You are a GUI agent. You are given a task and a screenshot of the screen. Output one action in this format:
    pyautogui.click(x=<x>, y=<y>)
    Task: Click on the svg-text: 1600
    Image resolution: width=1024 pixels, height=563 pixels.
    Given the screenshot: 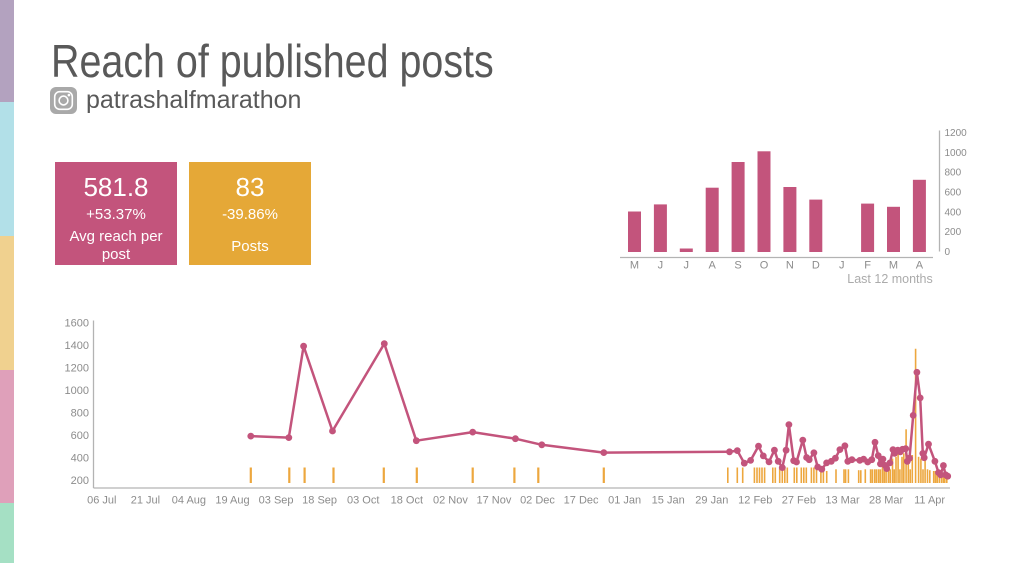 What is the action you would take?
    pyautogui.click(x=77, y=323)
    